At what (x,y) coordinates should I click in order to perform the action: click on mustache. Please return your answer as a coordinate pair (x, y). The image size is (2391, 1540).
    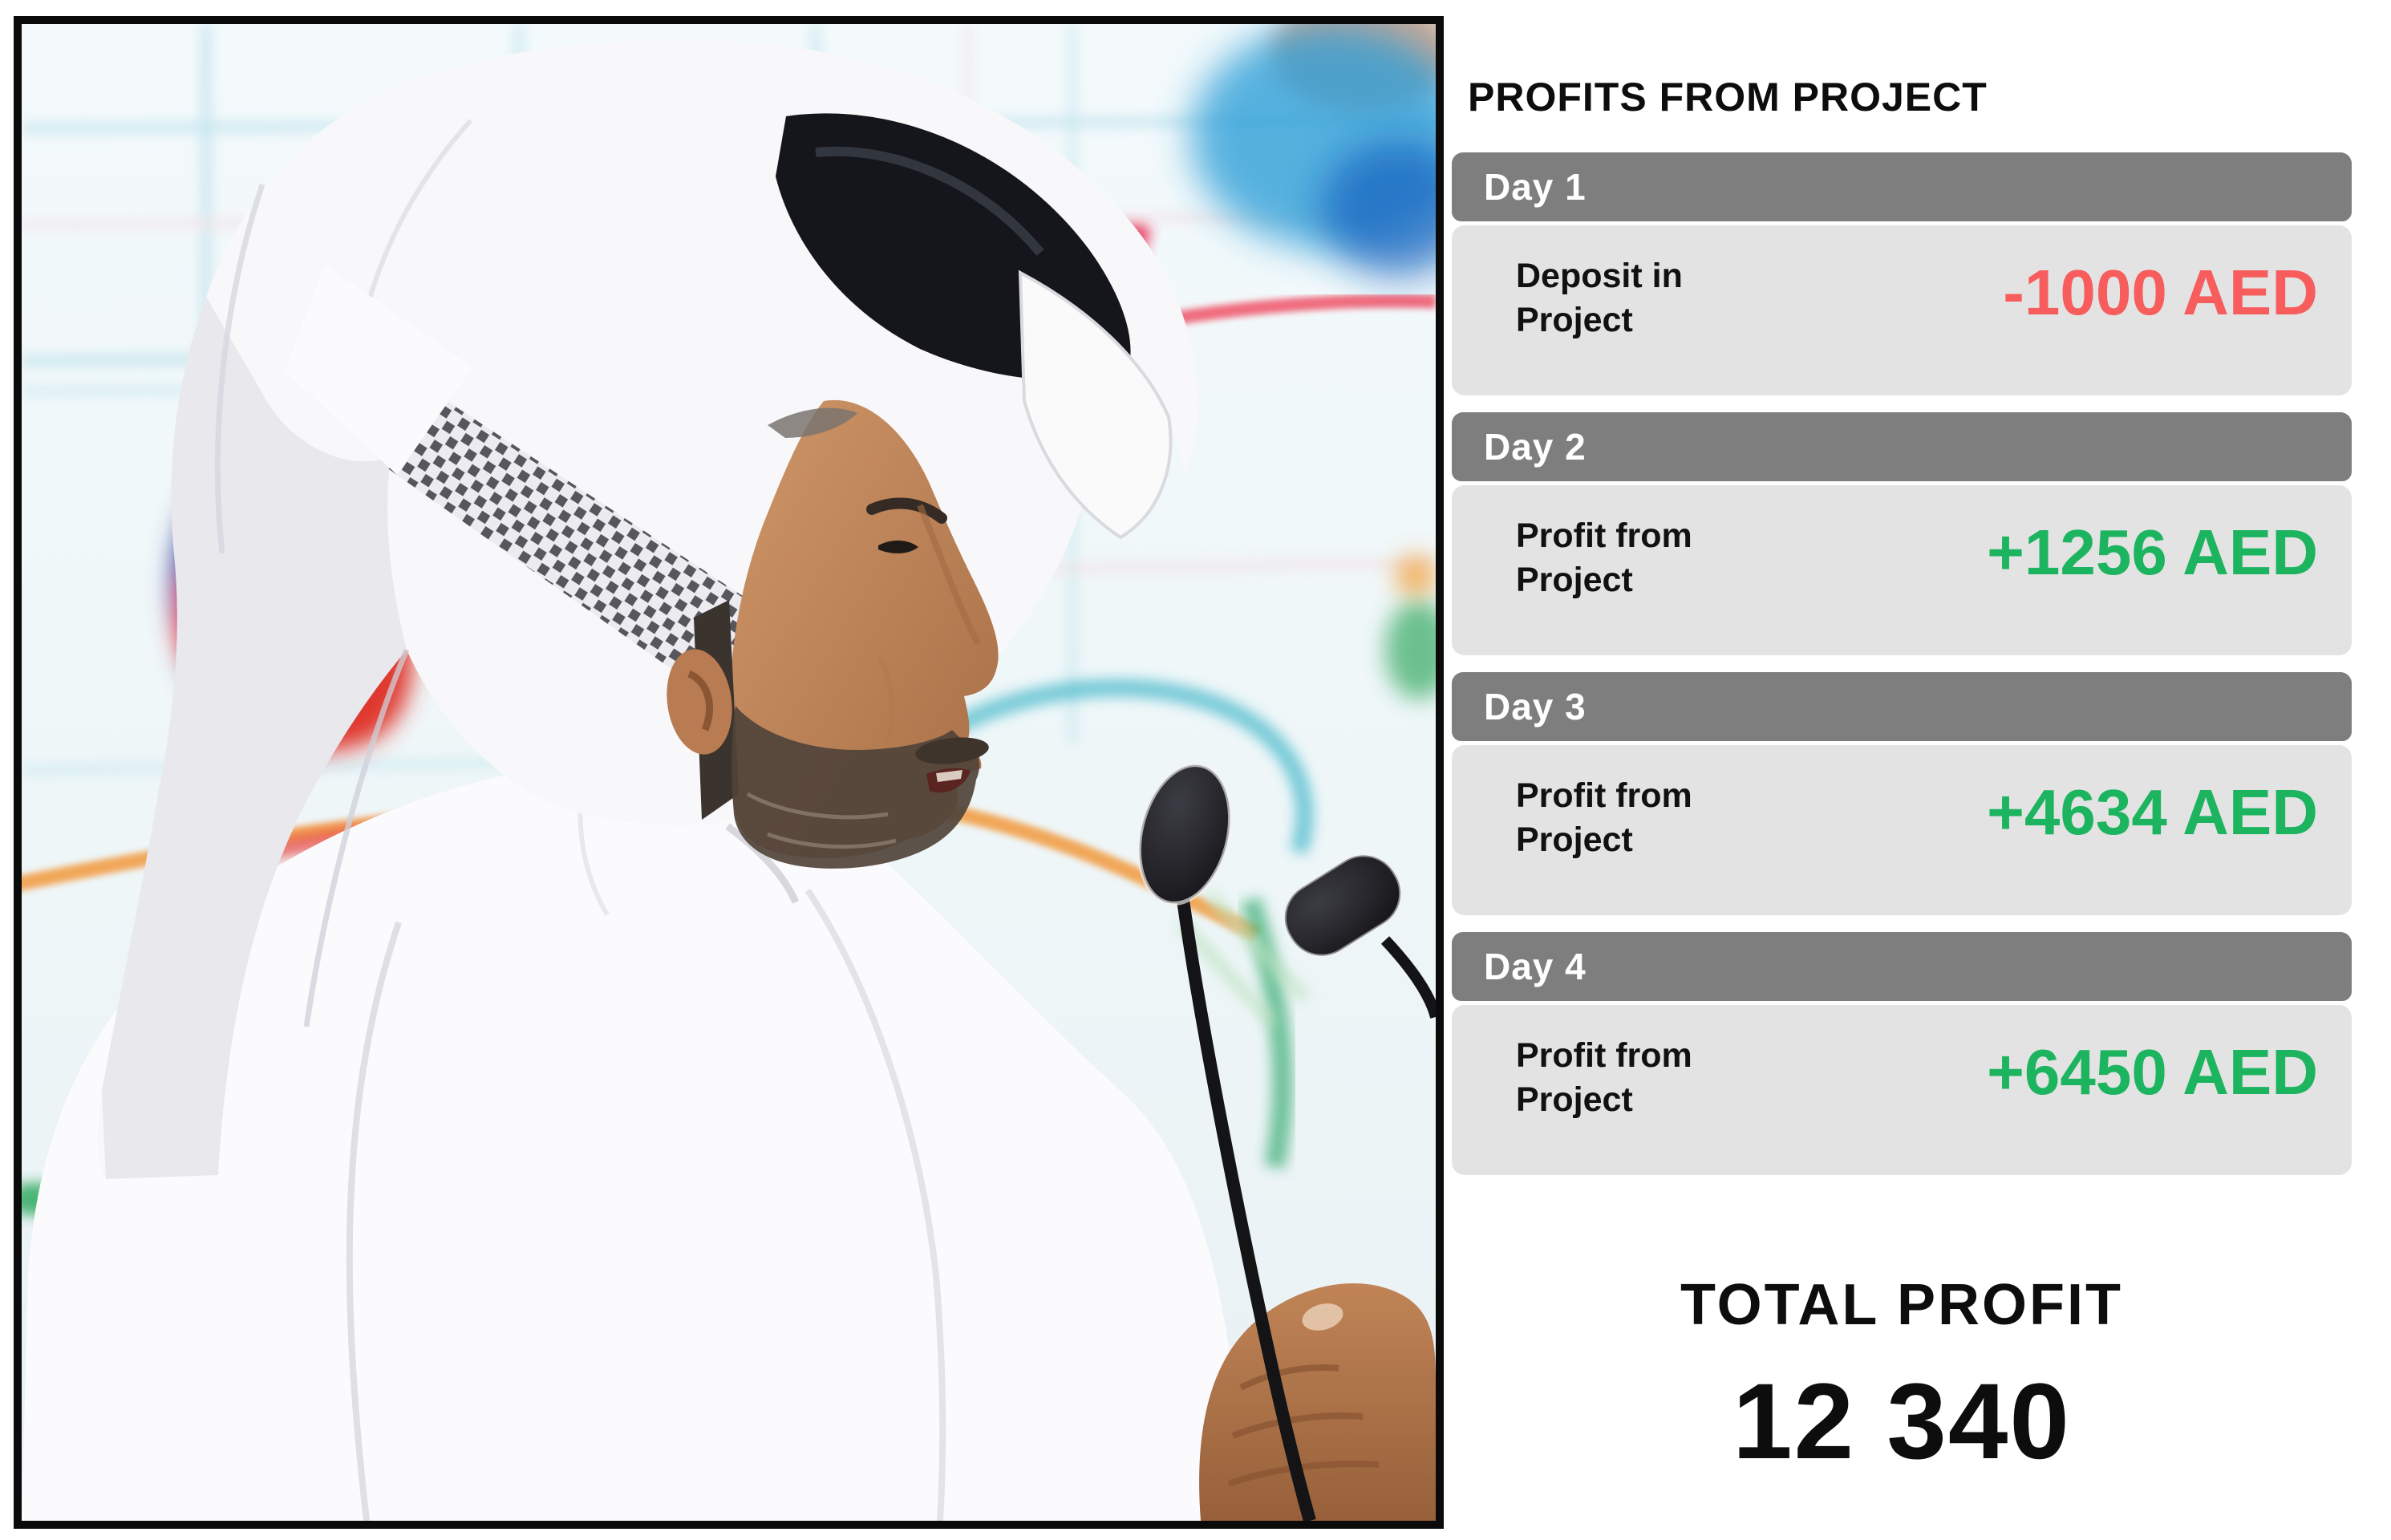
    Looking at the image, I should click on (952, 750).